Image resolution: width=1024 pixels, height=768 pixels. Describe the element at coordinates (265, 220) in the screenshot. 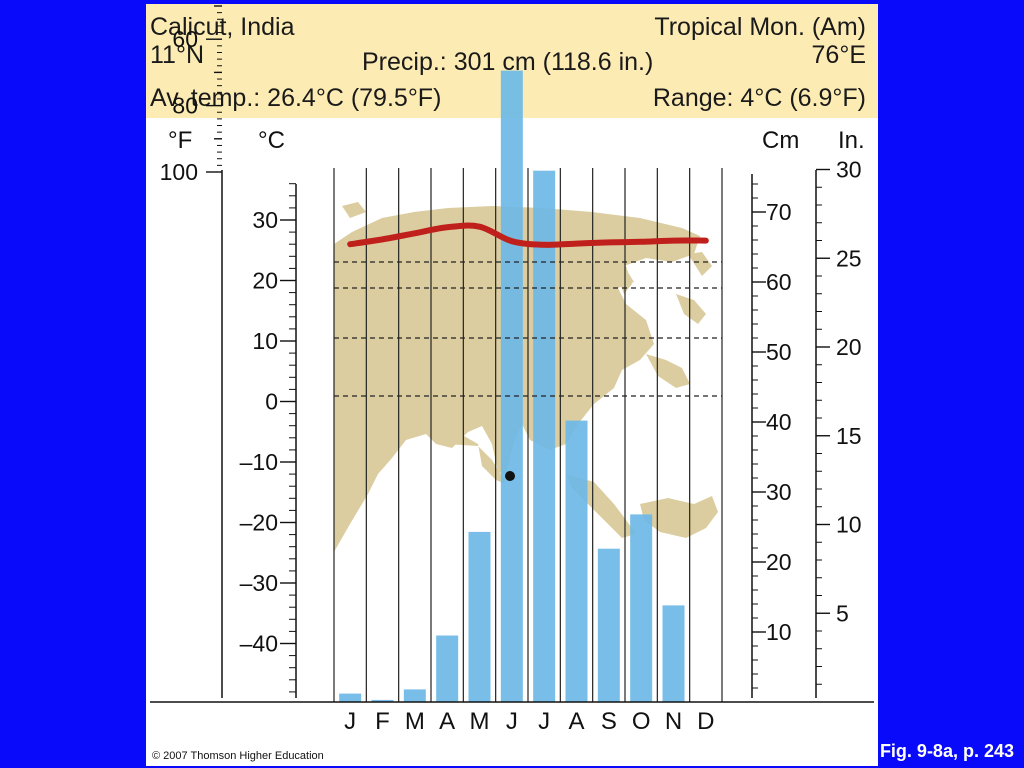

I see `celsius-tick-label-0: 30` at that location.